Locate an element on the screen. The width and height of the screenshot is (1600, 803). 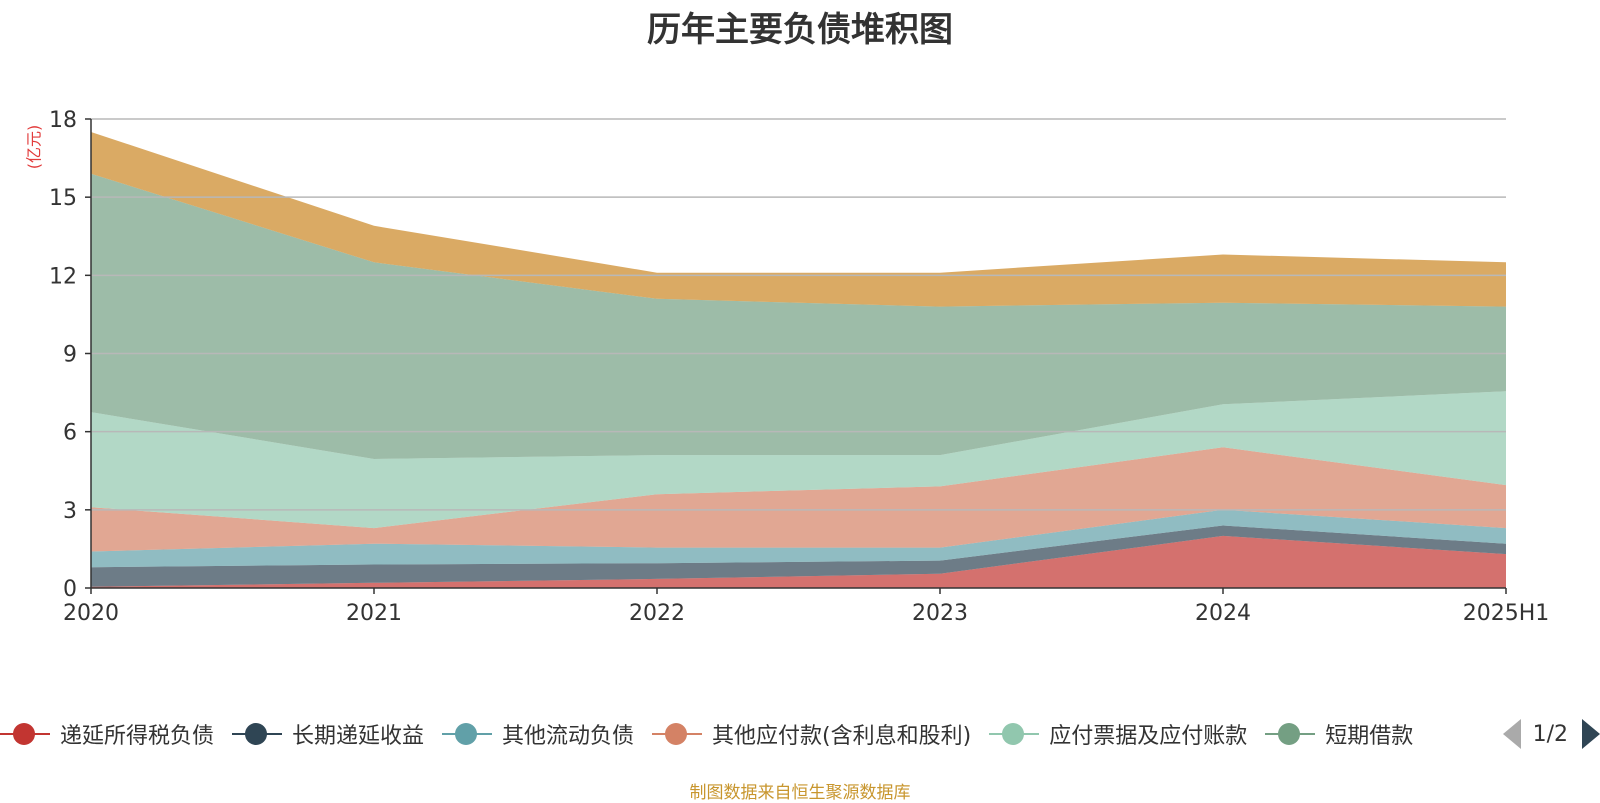
legend-label: 应付票据及应付账款 is located at coordinates (1148, 736).